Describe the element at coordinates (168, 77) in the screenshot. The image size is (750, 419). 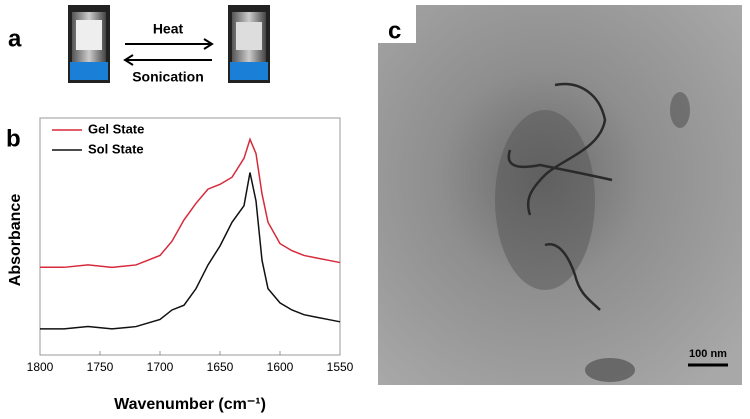
I see `arrow-label: Sonication` at that location.